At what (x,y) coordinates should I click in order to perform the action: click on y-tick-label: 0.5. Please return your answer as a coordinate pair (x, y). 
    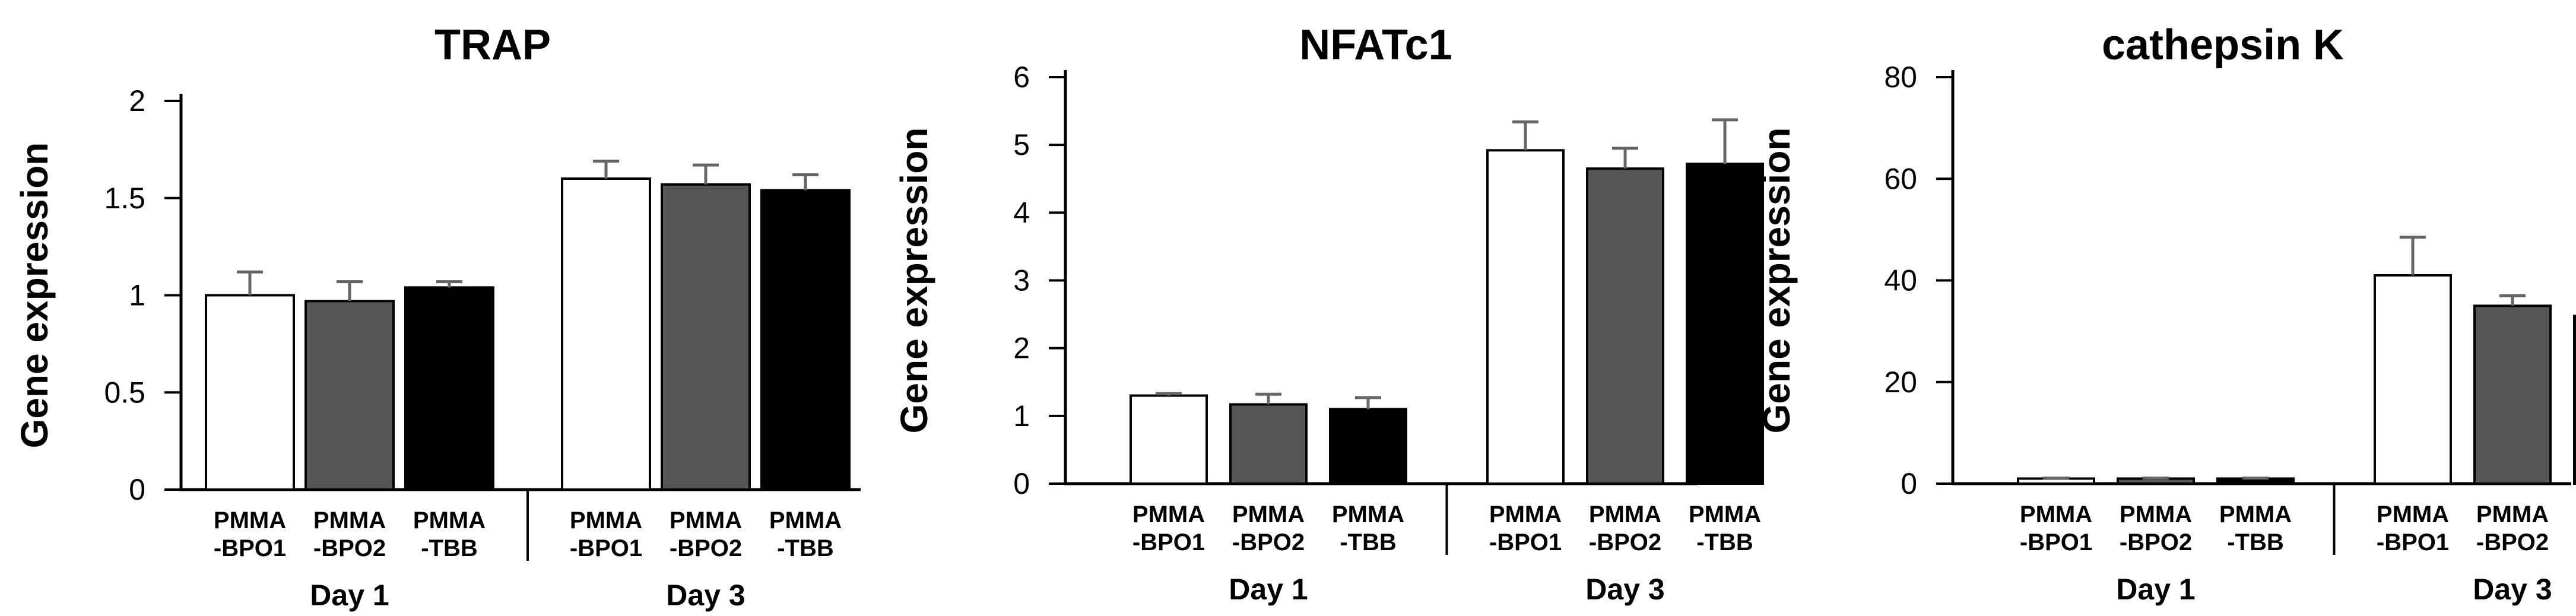
    Looking at the image, I should click on (124, 392).